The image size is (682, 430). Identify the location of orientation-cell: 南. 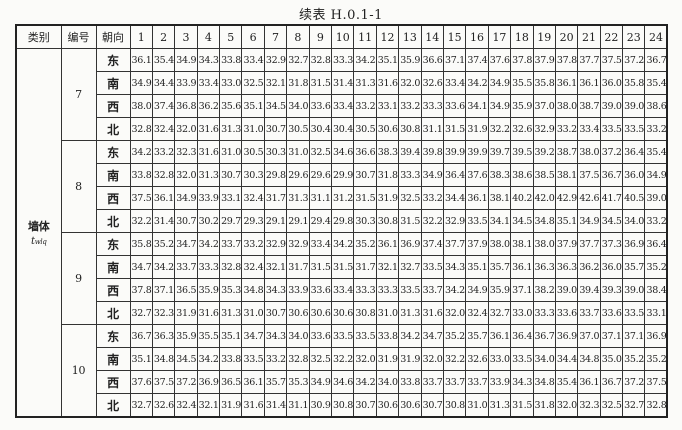
(113, 175).